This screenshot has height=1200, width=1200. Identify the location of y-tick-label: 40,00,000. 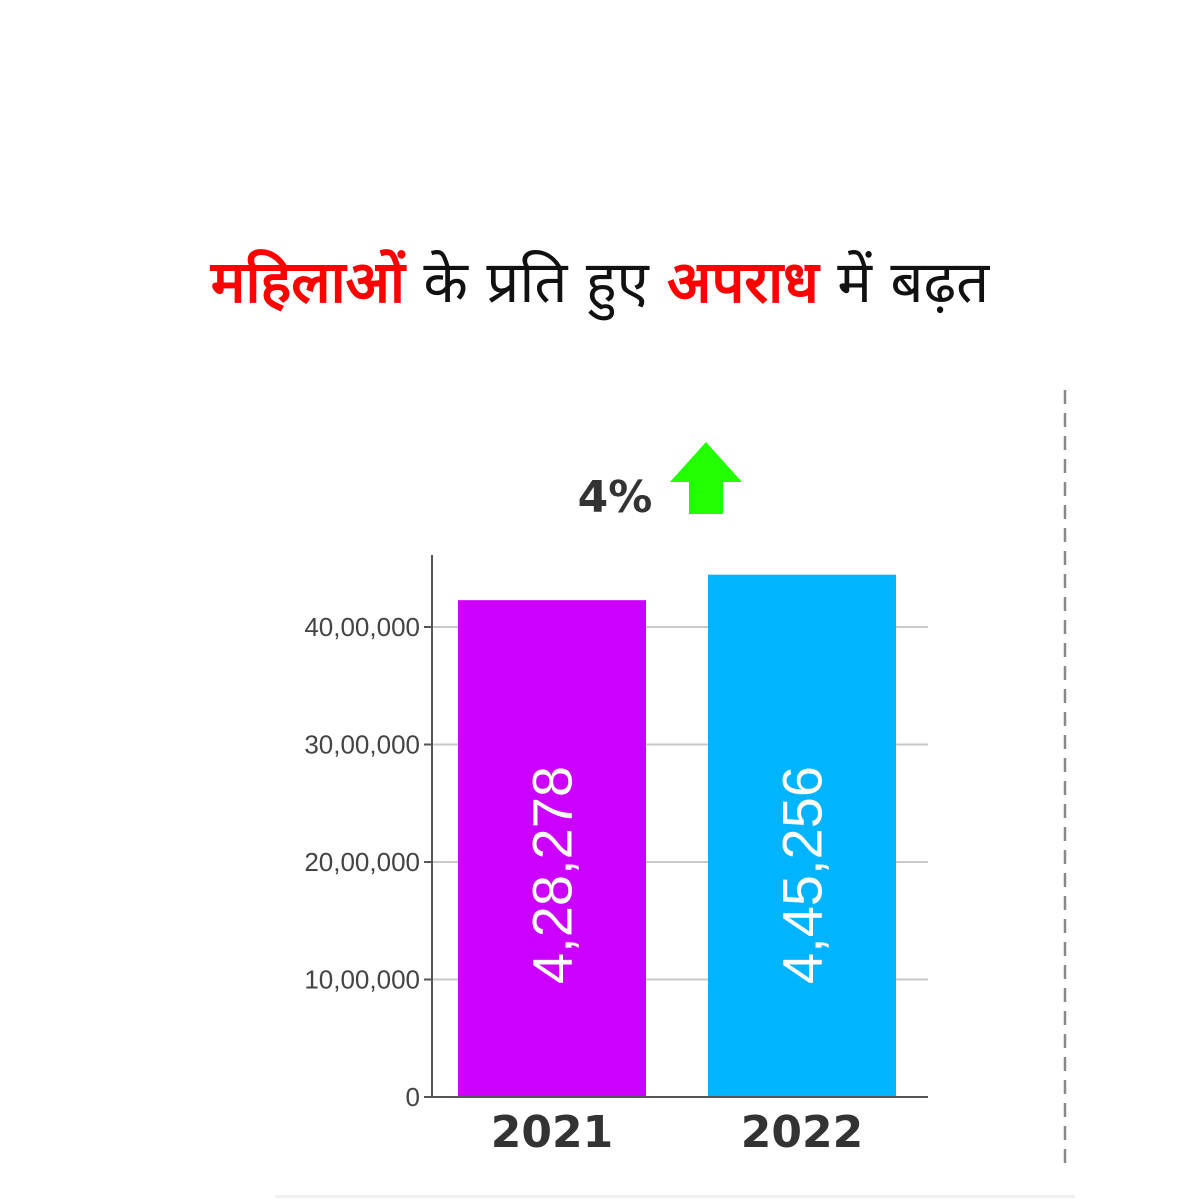
(362, 627).